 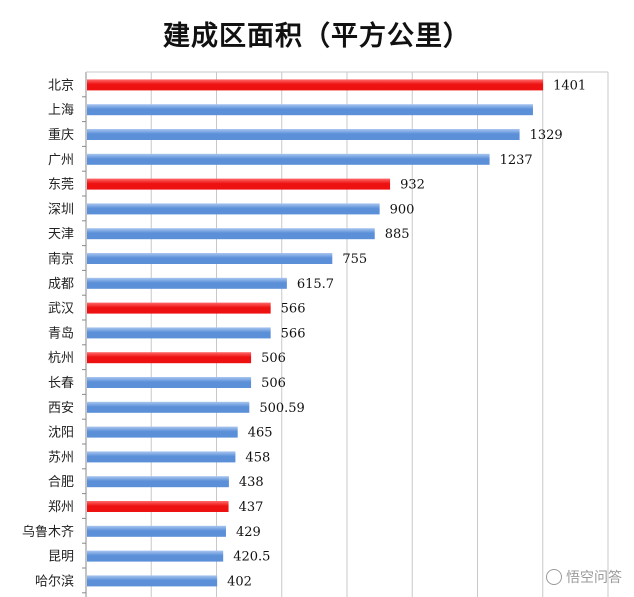 What do you see at coordinates (251, 507) in the screenshot?
I see `value-label: 437` at bounding box center [251, 507].